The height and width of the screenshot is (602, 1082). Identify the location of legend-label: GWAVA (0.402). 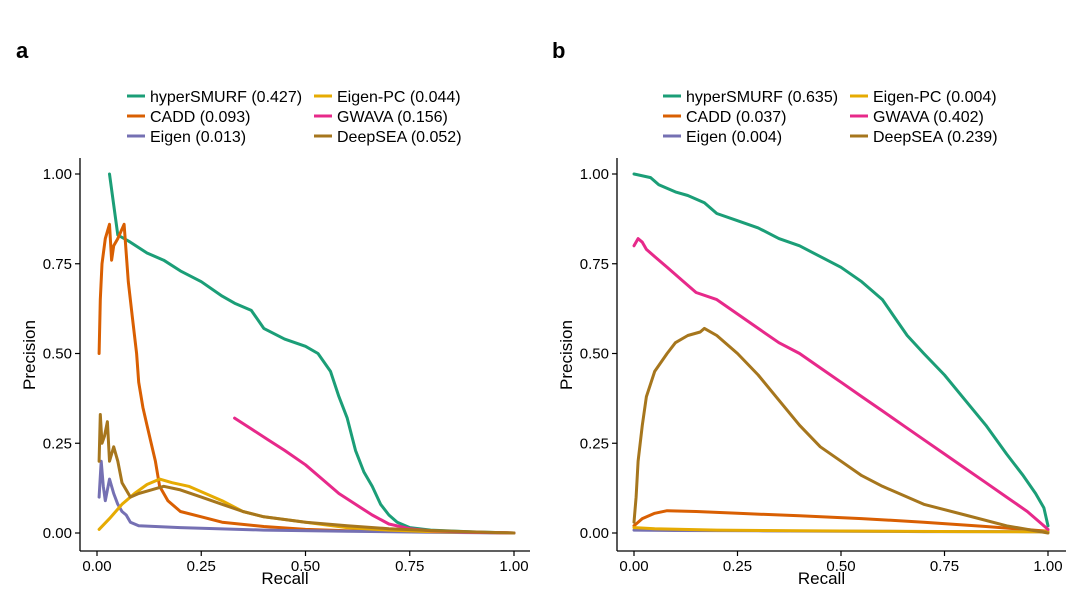
(928, 117).